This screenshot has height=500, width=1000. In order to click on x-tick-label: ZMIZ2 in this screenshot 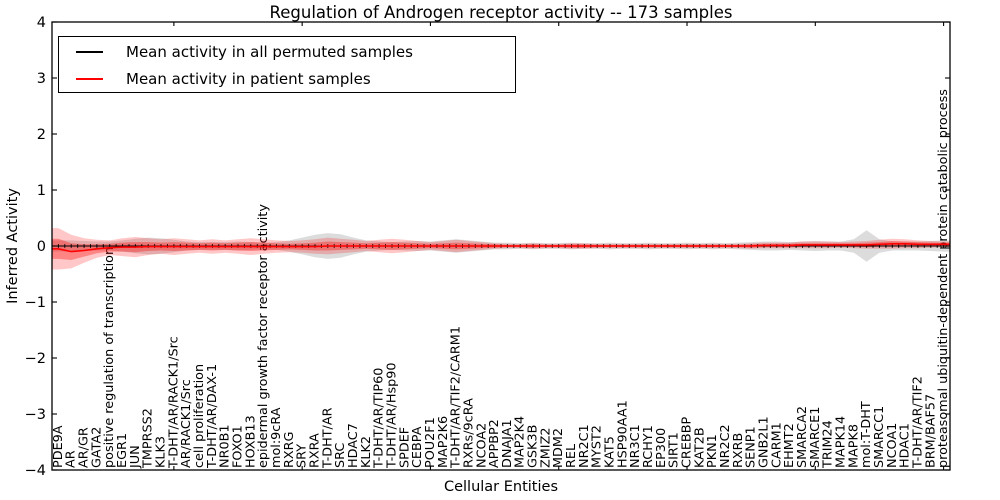, I will do `click(545, 448)`.